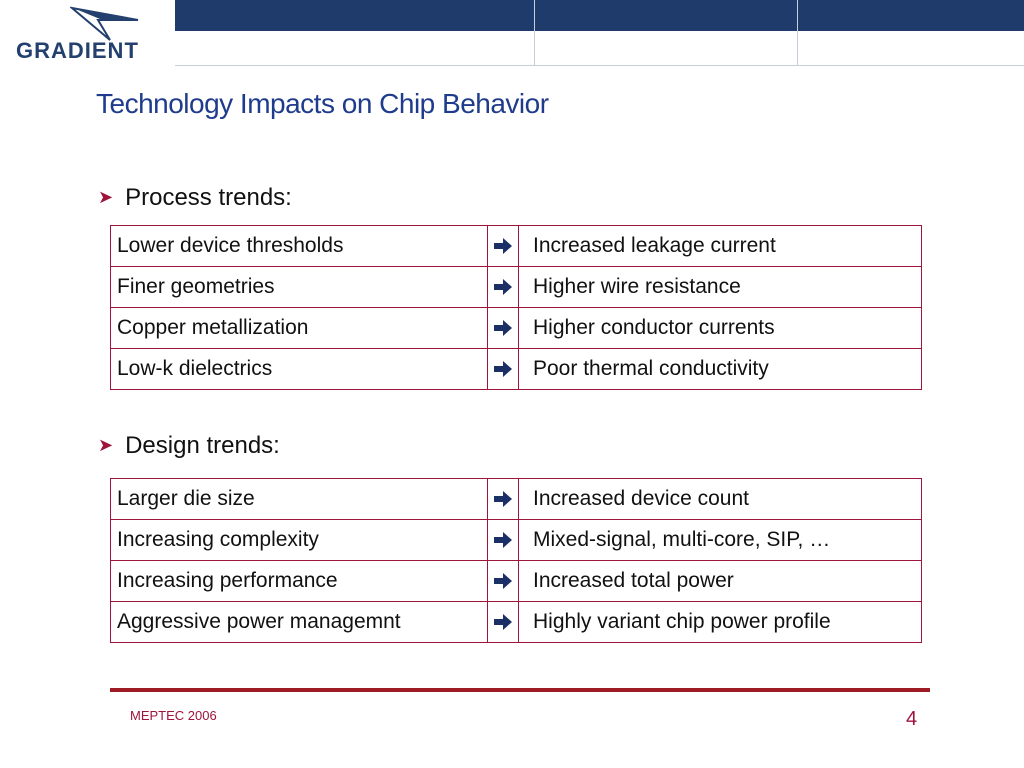  What do you see at coordinates (512, 33) in the screenshot?
I see `header-bar: GRADIENT` at bounding box center [512, 33].